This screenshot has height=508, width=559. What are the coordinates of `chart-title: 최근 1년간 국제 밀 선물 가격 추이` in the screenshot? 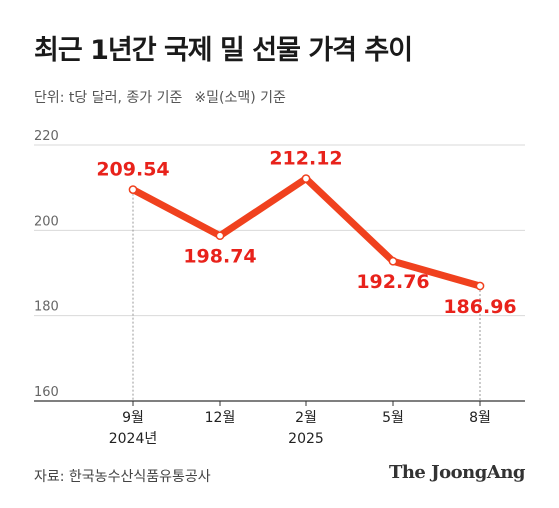 It's located at (223, 50).